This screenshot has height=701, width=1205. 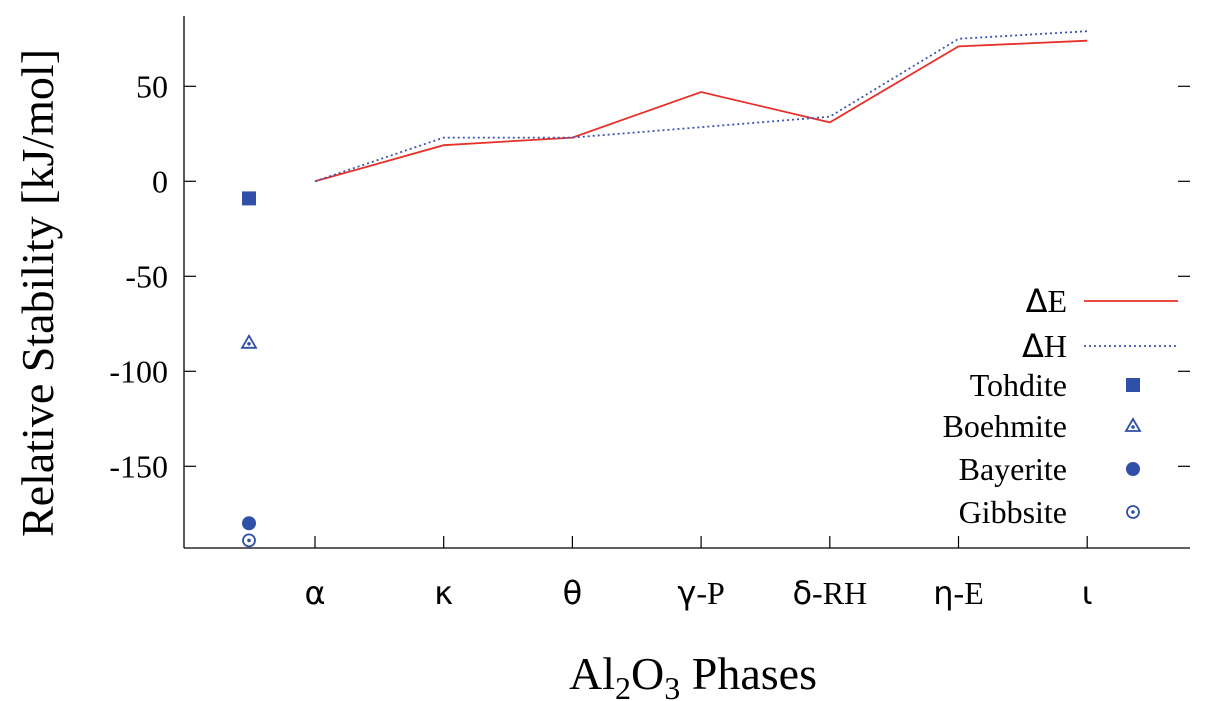 What do you see at coordinates (146, 276) in the screenshot?
I see `y-tick-label: -50` at bounding box center [146, 276].